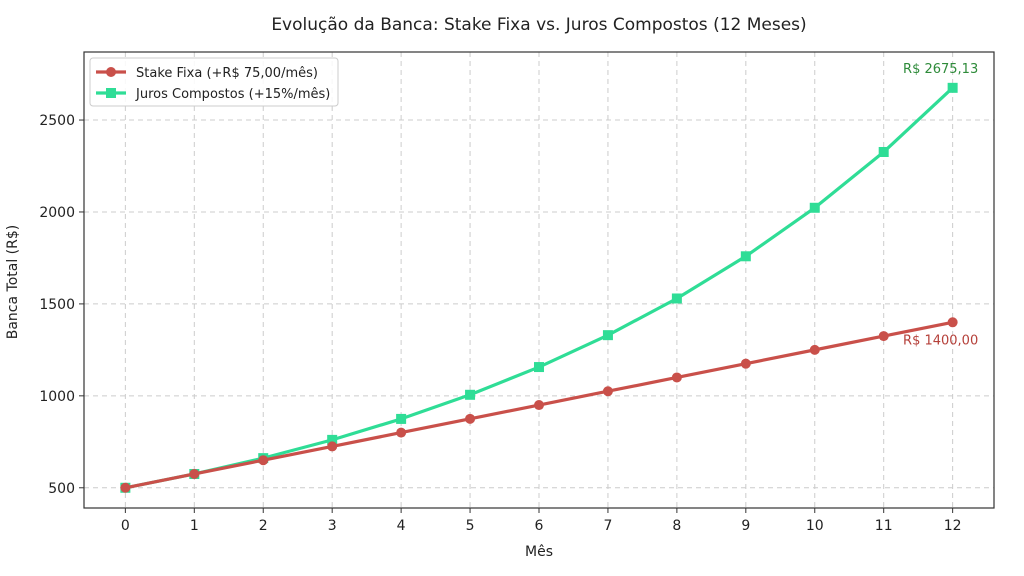  Describe the element at coordinates (125, 526) in the screenshot. I see `x-tick-label: 0` at that location.